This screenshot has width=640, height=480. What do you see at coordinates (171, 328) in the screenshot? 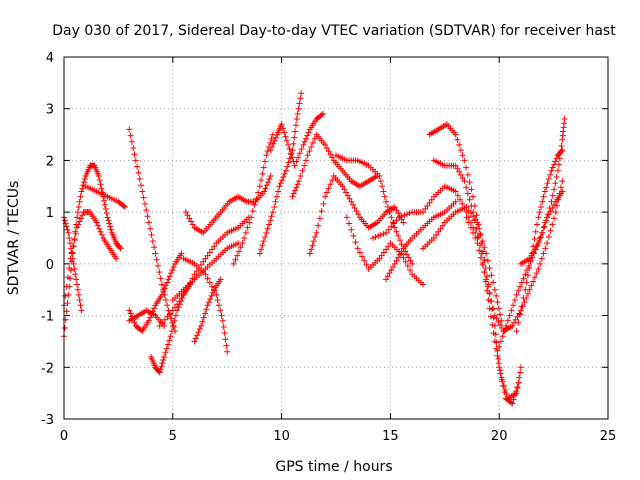
I see `series-track-h` at bounding box center [171, 328].